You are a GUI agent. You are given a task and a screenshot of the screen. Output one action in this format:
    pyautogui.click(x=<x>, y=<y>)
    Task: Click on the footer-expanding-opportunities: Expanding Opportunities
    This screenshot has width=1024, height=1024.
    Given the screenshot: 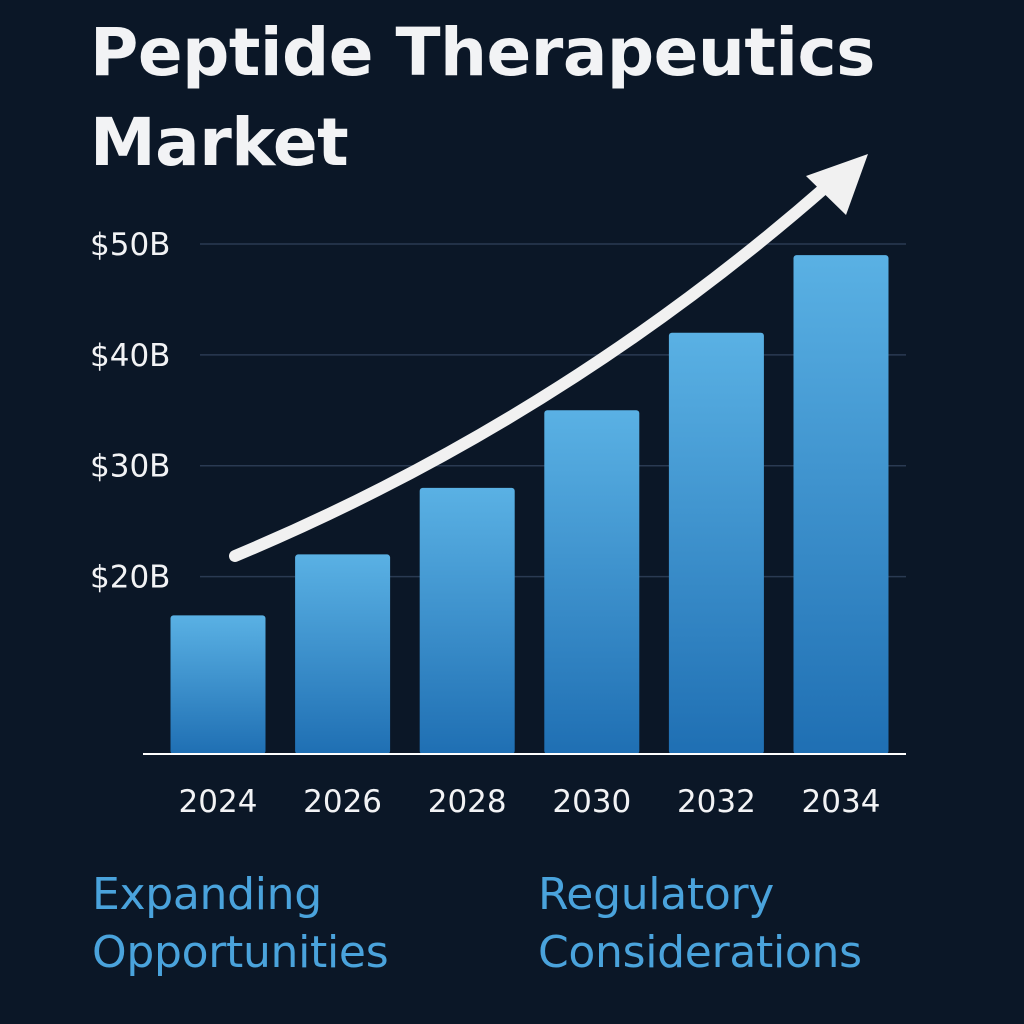 What is the action you would take?
    pyautogui.click(x=240, y=924)
    